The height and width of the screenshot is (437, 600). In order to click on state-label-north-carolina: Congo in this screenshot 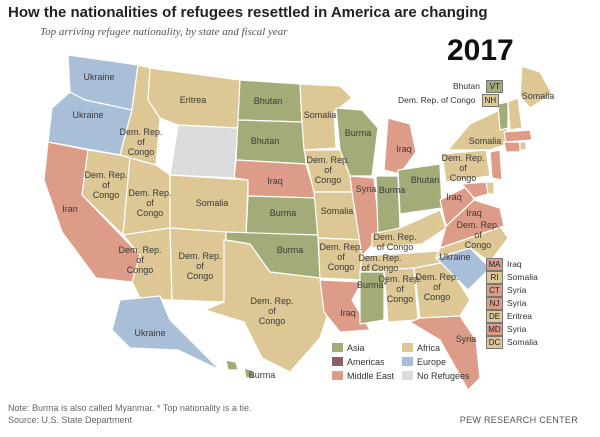, I will do `click(478, 245)`.